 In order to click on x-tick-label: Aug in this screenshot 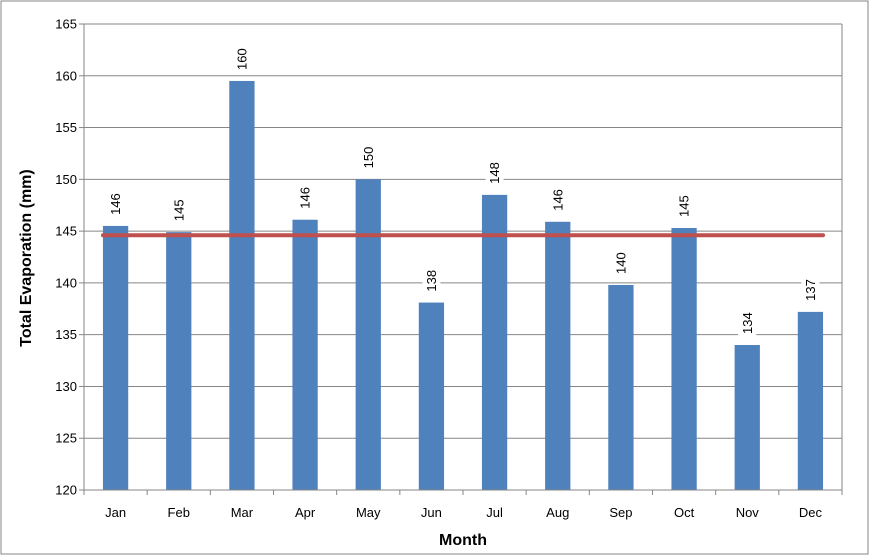, I will do `click(557, 512)`.